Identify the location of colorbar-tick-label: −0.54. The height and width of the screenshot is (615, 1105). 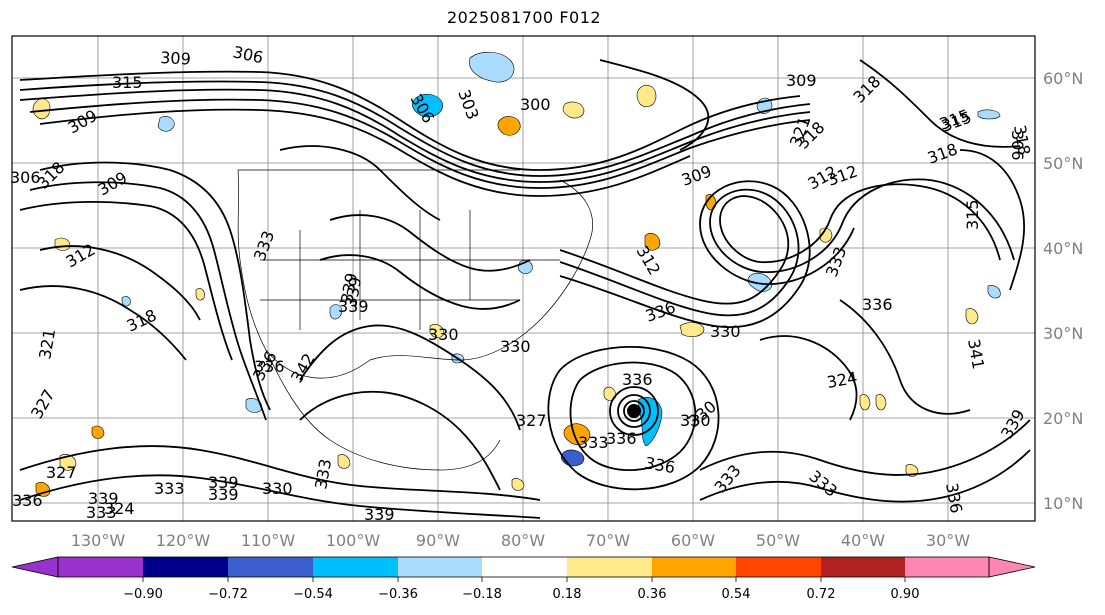
(313, 594).